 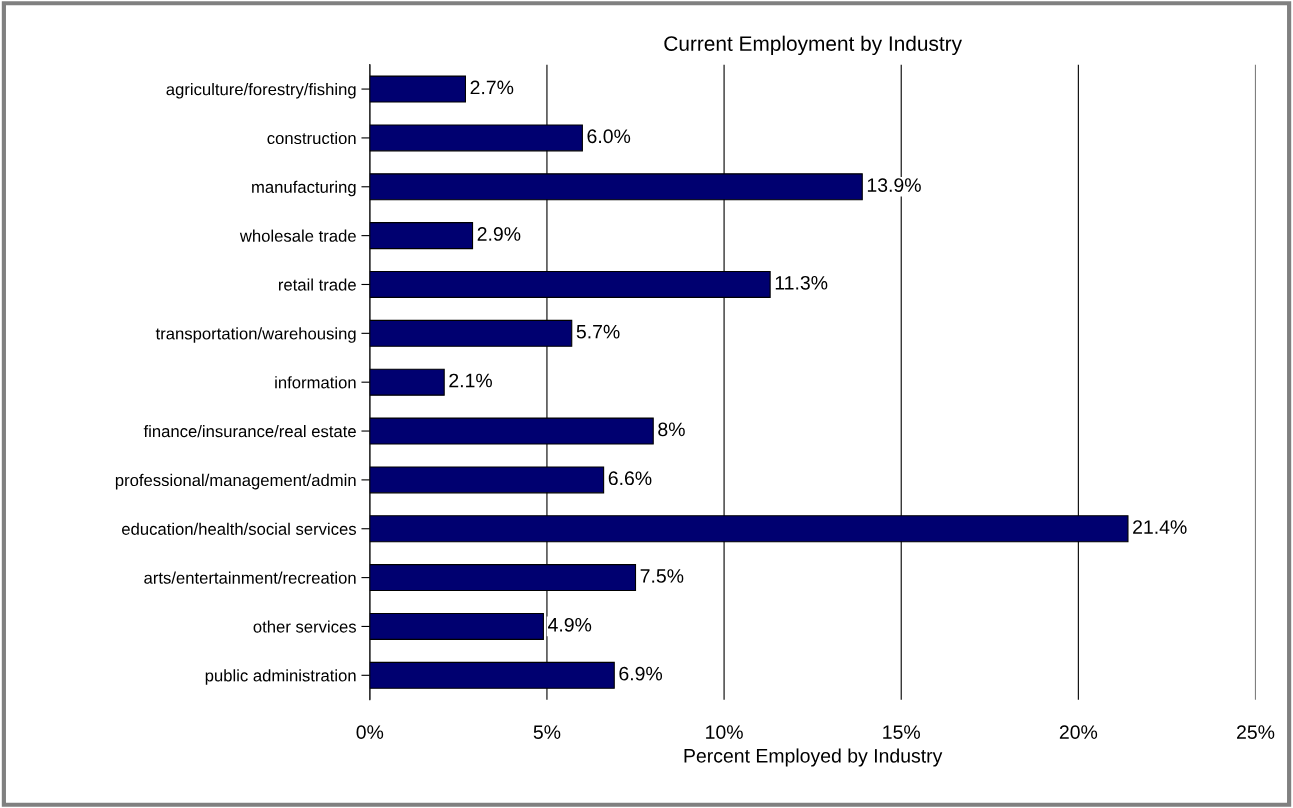 I want to click on data-label: 6.0%, so click(x=609, y=136).